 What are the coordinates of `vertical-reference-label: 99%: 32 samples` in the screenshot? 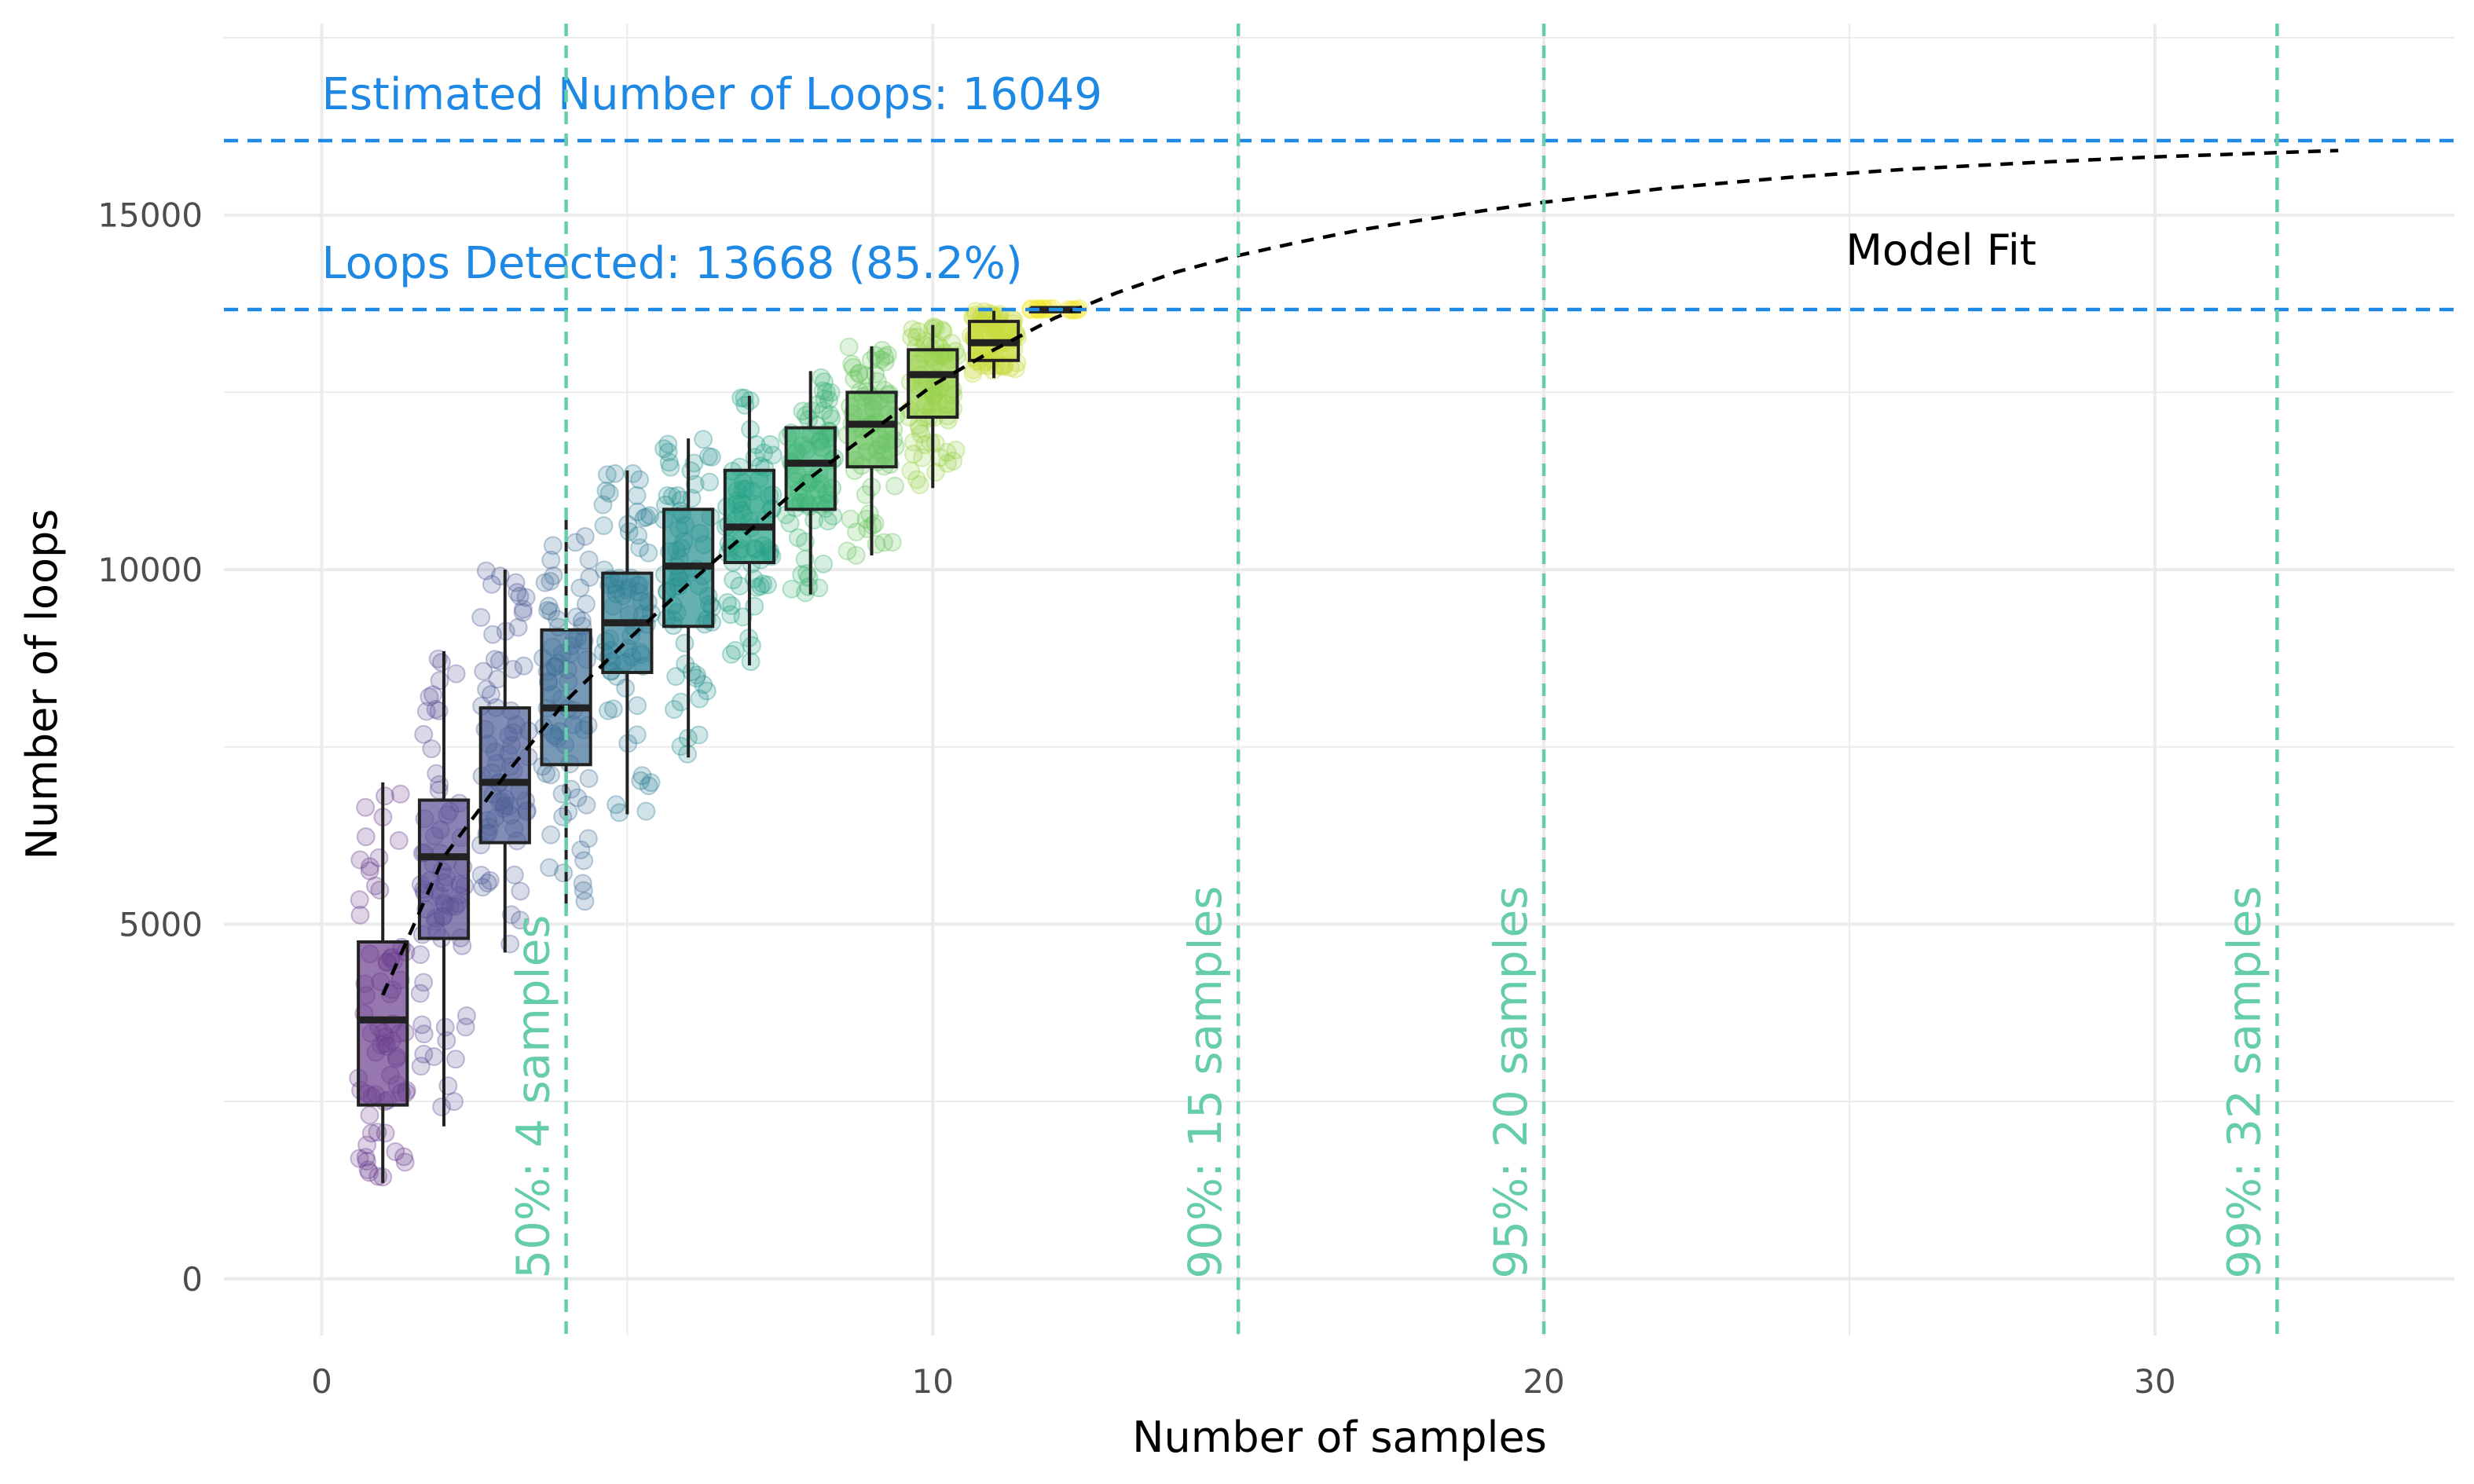 It's located at (2244, 1082).